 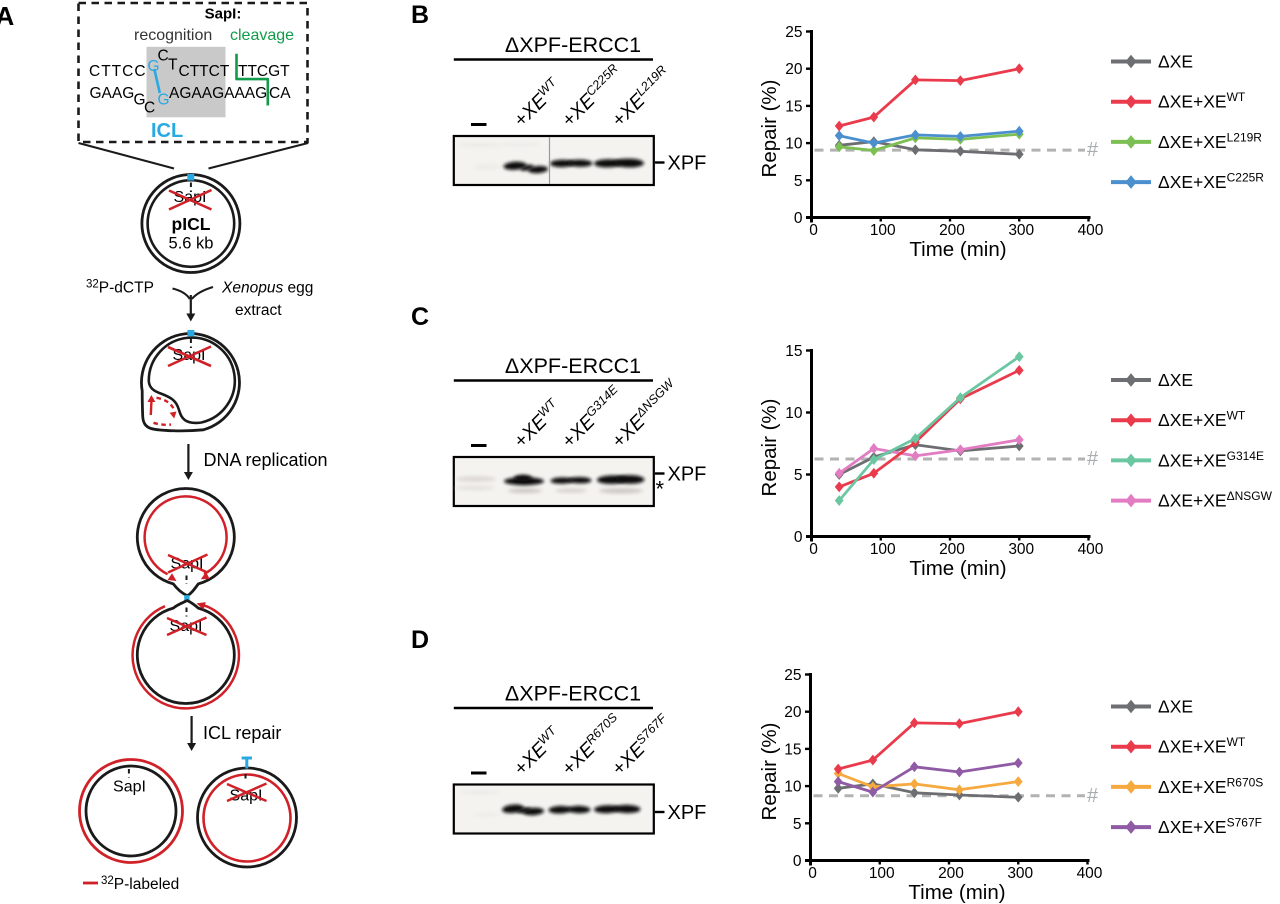 What do you see at coordinates (420, 15) in the screenshot?
I see `svg-text: B` at bounding box center [420, 15].